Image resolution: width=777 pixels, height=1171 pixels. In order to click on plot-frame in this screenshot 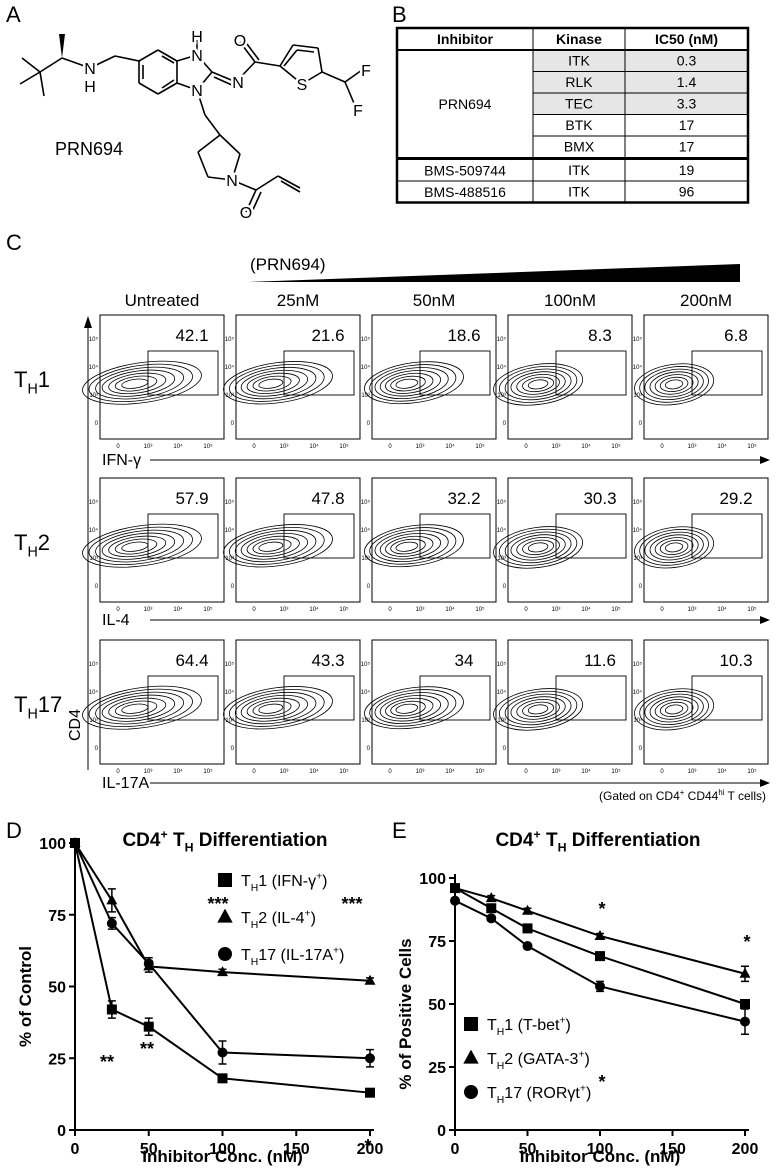, I will do `click(706, 377)`.